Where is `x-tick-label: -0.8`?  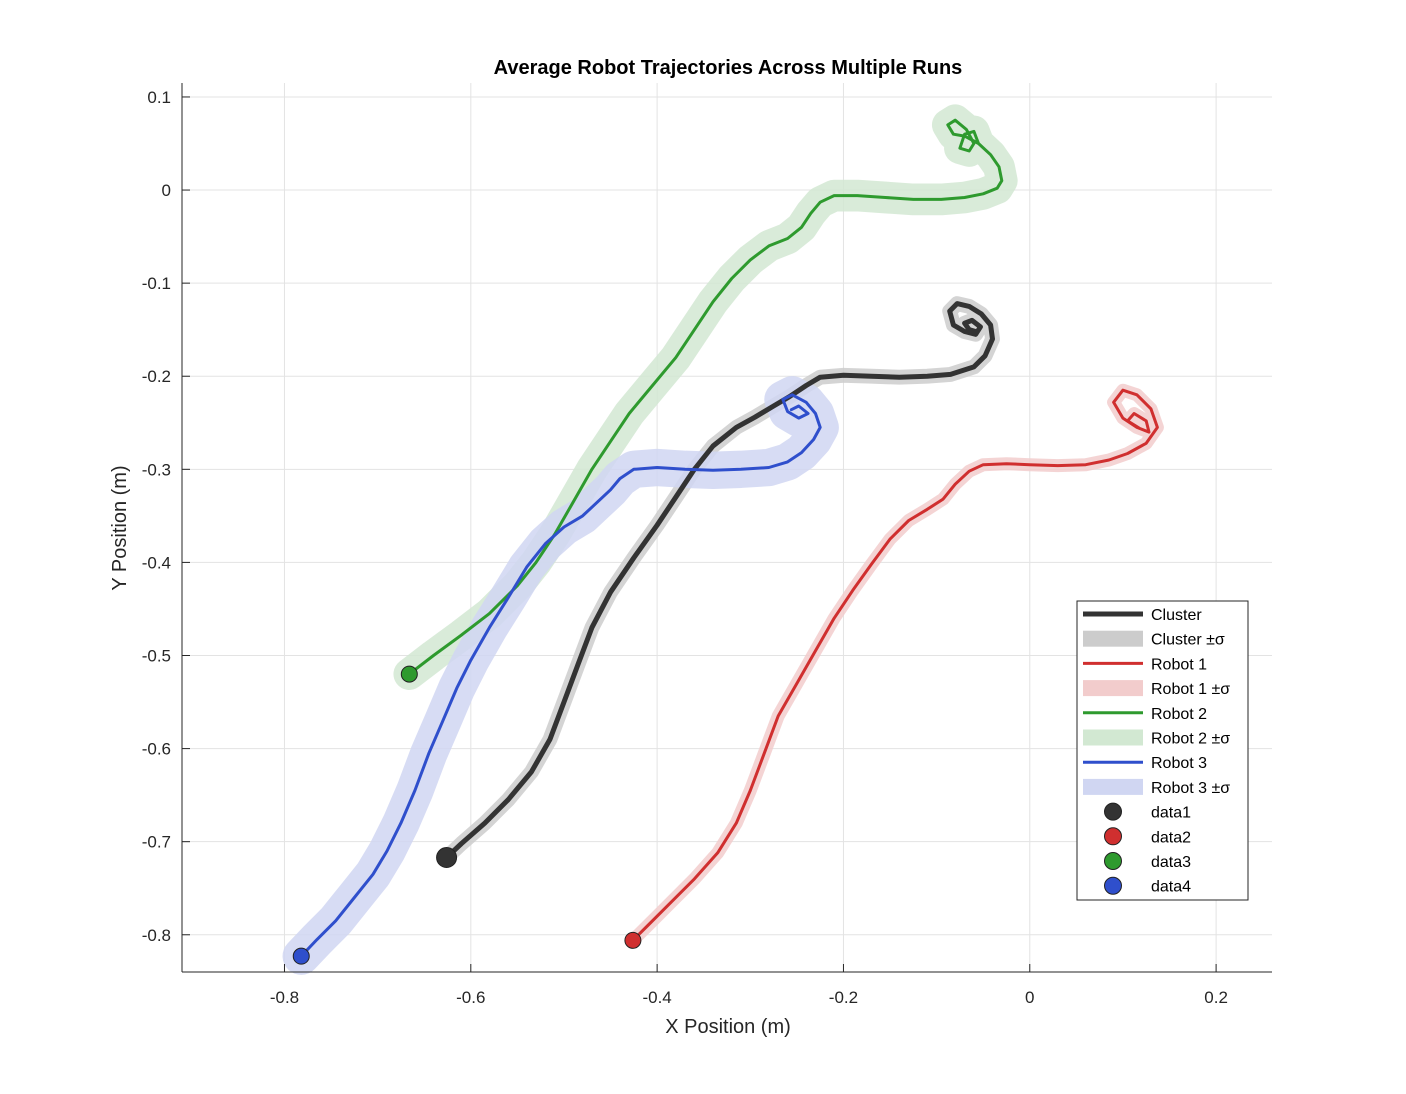 x-tick-label: -0.8 is located at coordinates (284, 997).